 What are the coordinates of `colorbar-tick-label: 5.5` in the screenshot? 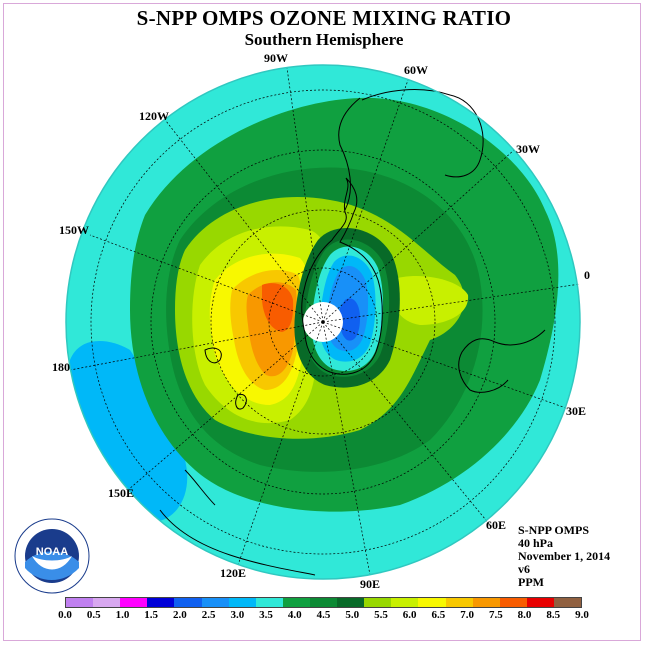 It's located at (381, 615).